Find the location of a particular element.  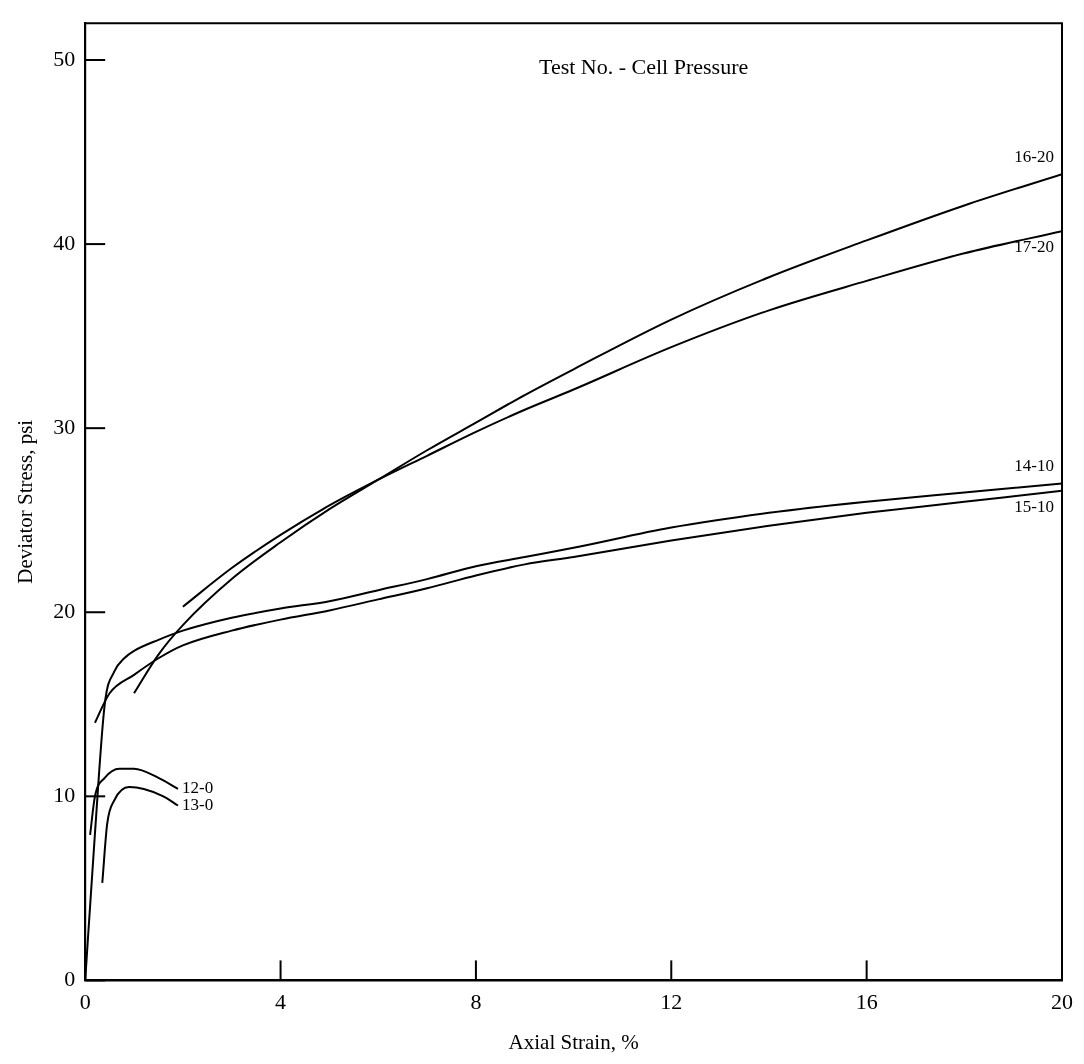

annotation: Test No. - Cell Pressure is located at coordinates (643, 66).